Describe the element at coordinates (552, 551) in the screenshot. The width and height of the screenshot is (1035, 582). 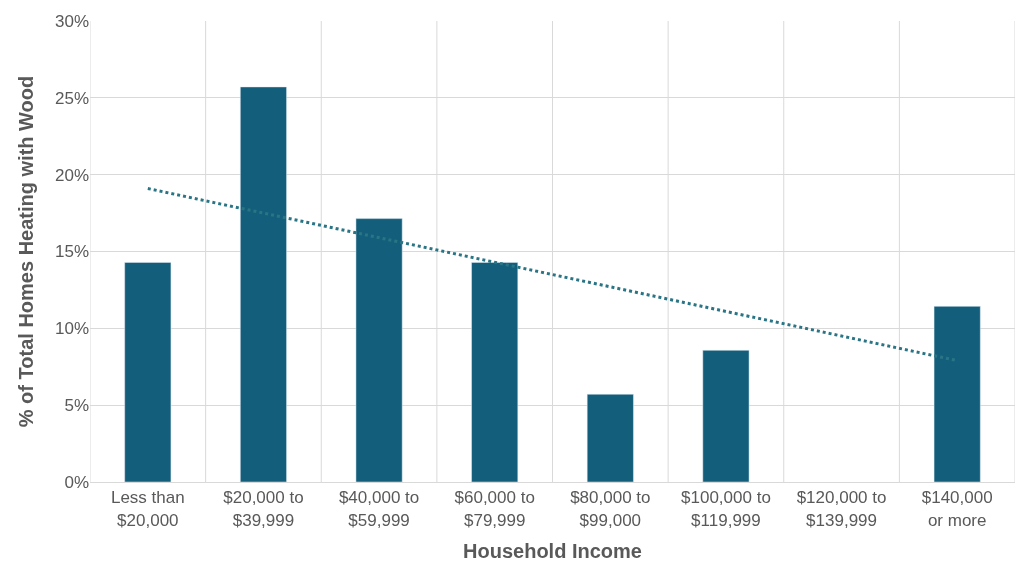
I see `x-axis-title: Household Income` at that location.